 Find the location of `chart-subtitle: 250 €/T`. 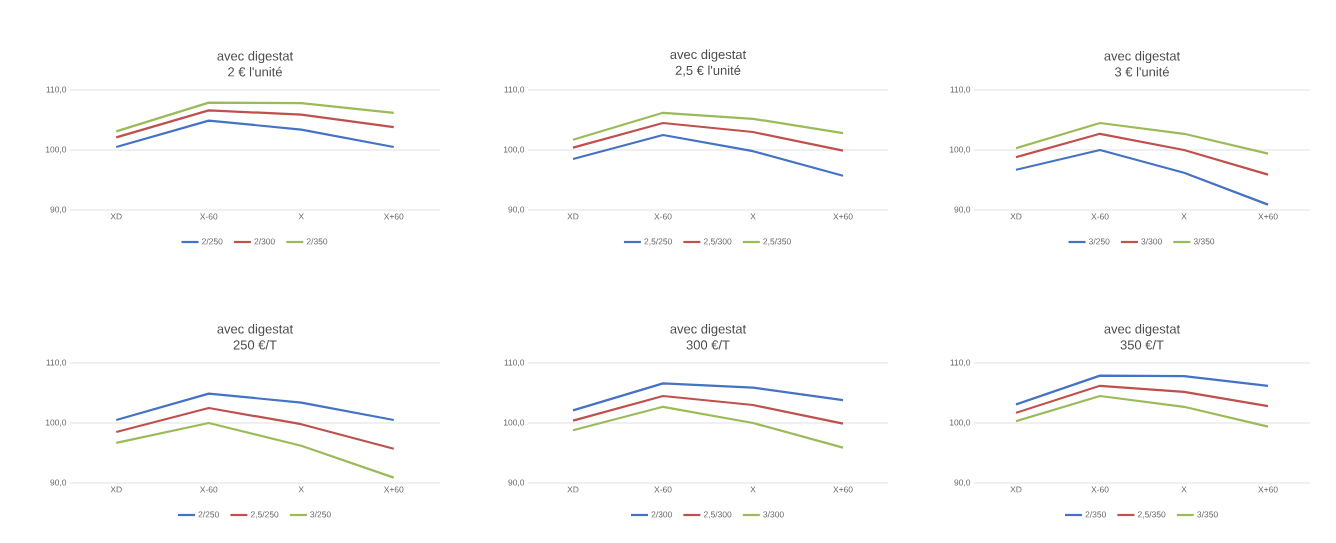

chart-subtitle: 250 €/T is located at coordinates (255, 344).